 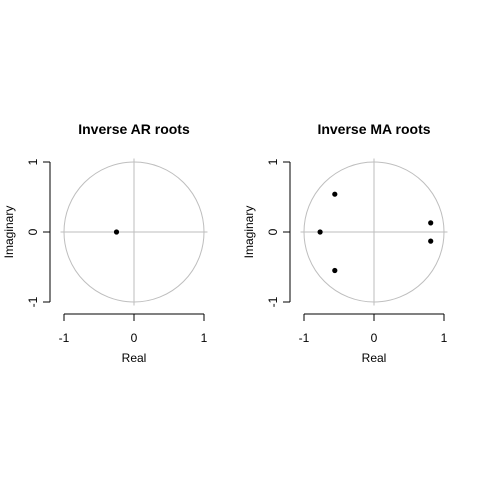 What do you see at coordinates (373, 129) in the screenshot?
I see `panel-title: Inverse MA roots` at bounding box center [373, 129].